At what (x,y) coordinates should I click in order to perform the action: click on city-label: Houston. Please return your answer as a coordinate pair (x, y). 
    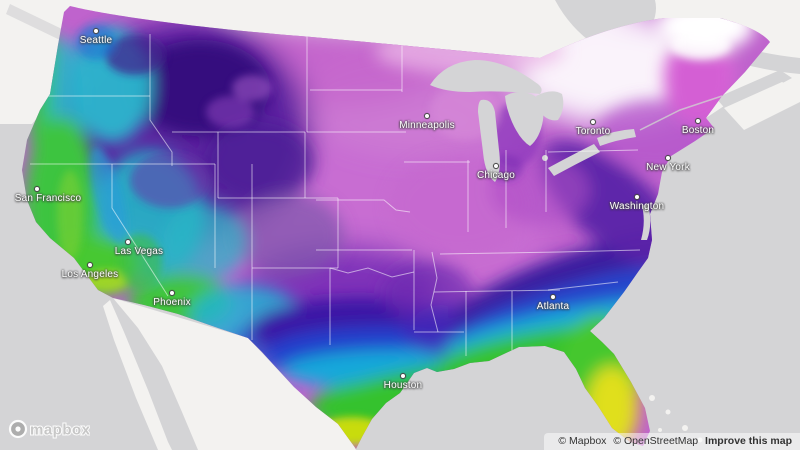
    Looking at the image, I should click on (403, 385).